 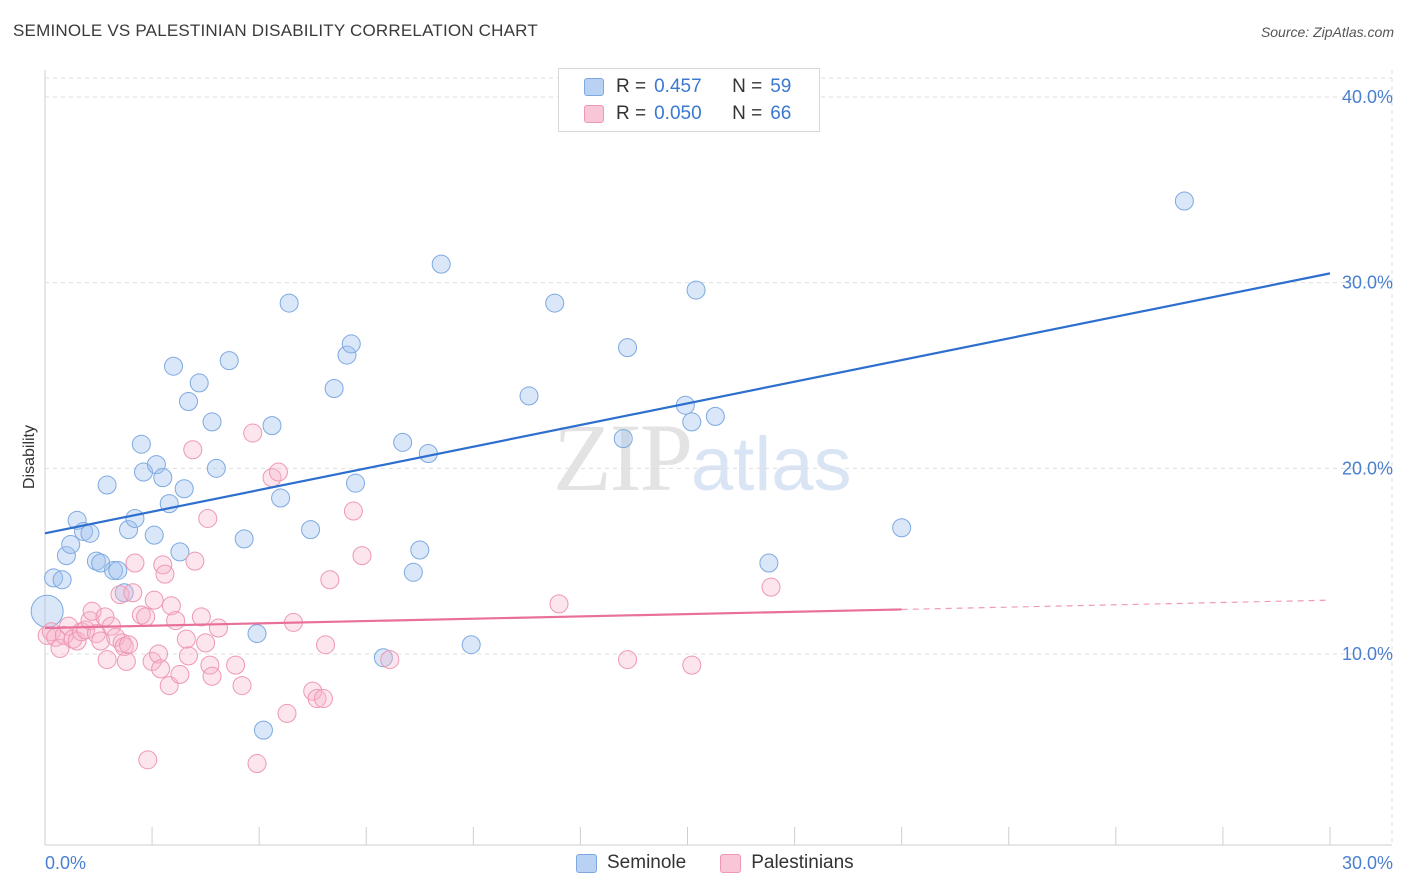 I want to click on legend-item-seminole: Seminole, so click(x=631, y=863).